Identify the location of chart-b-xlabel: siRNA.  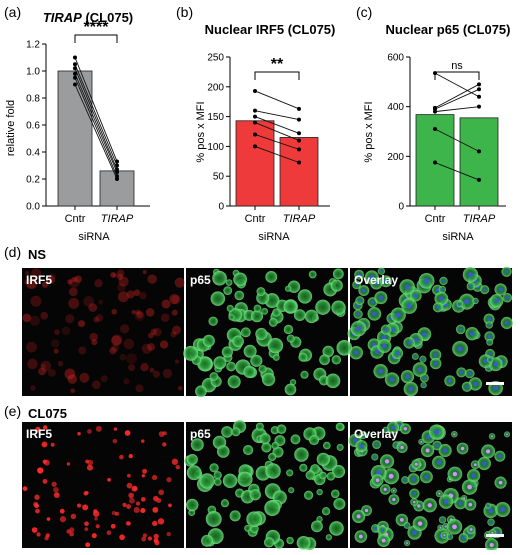
(274, 237).